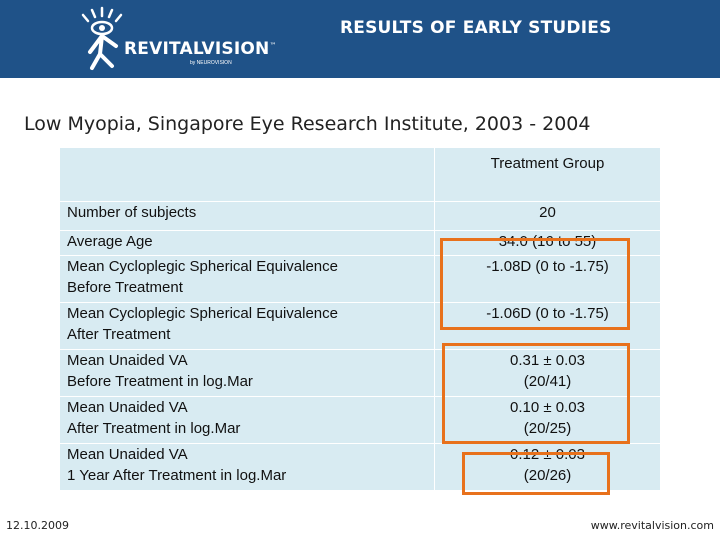 This screenshot has width=720, height=540. Describe the element at coordinates (547, 373) in the screenshot. I see `row-value: 0.31 ± 0.03 (20/41)` at that location.